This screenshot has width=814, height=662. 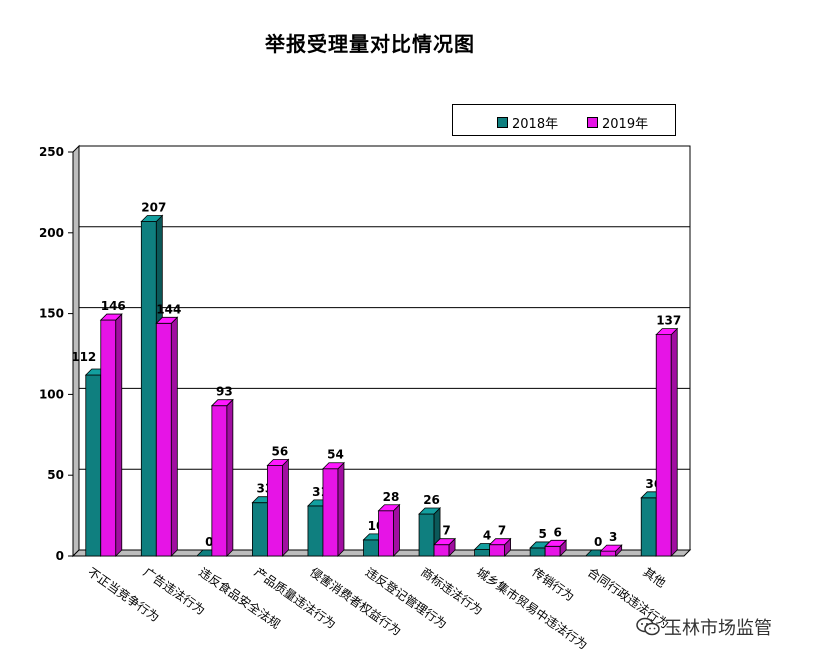 What do you see at coordinates (168, 309) in the screenshot?
I see `data-label: 144` at bounding box center [168, 309].